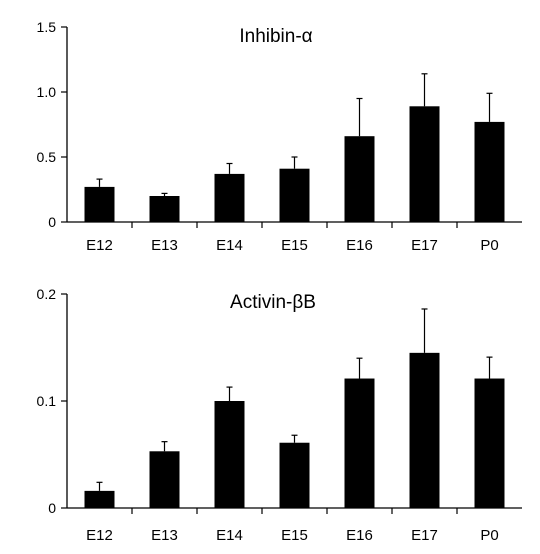  I want to click on chart-title: Inhibin-α, so click(275, 36).